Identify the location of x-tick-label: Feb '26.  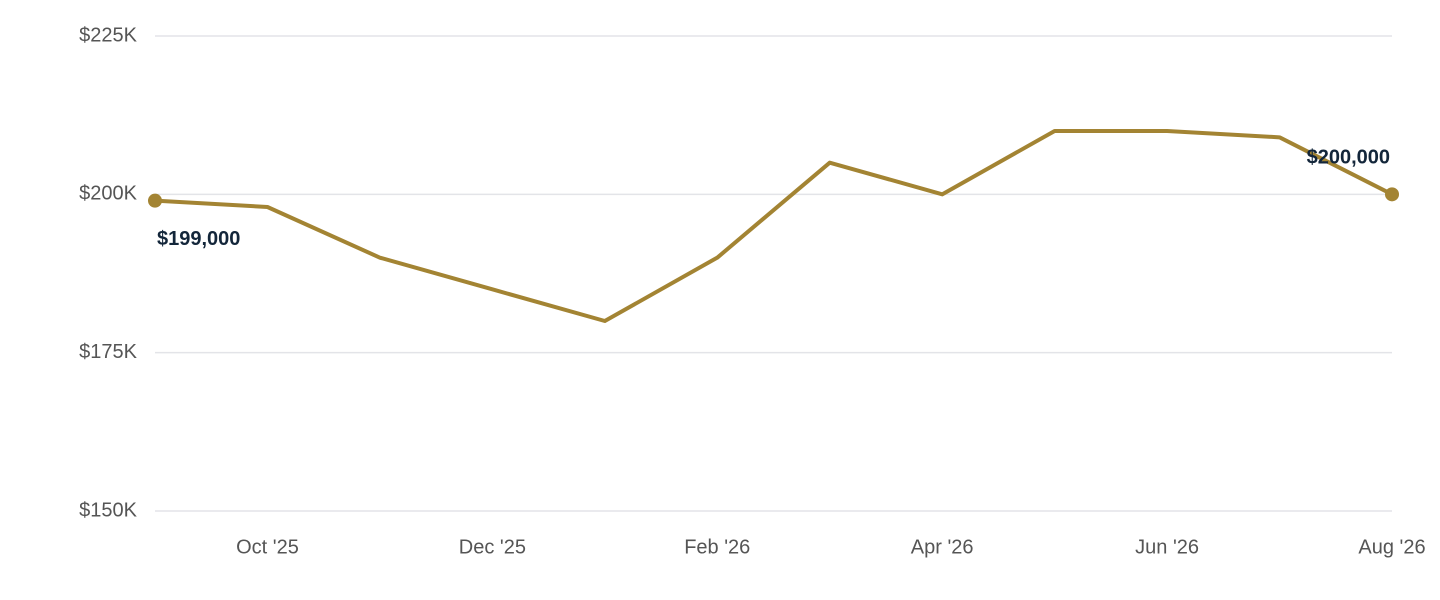
(717, 547).